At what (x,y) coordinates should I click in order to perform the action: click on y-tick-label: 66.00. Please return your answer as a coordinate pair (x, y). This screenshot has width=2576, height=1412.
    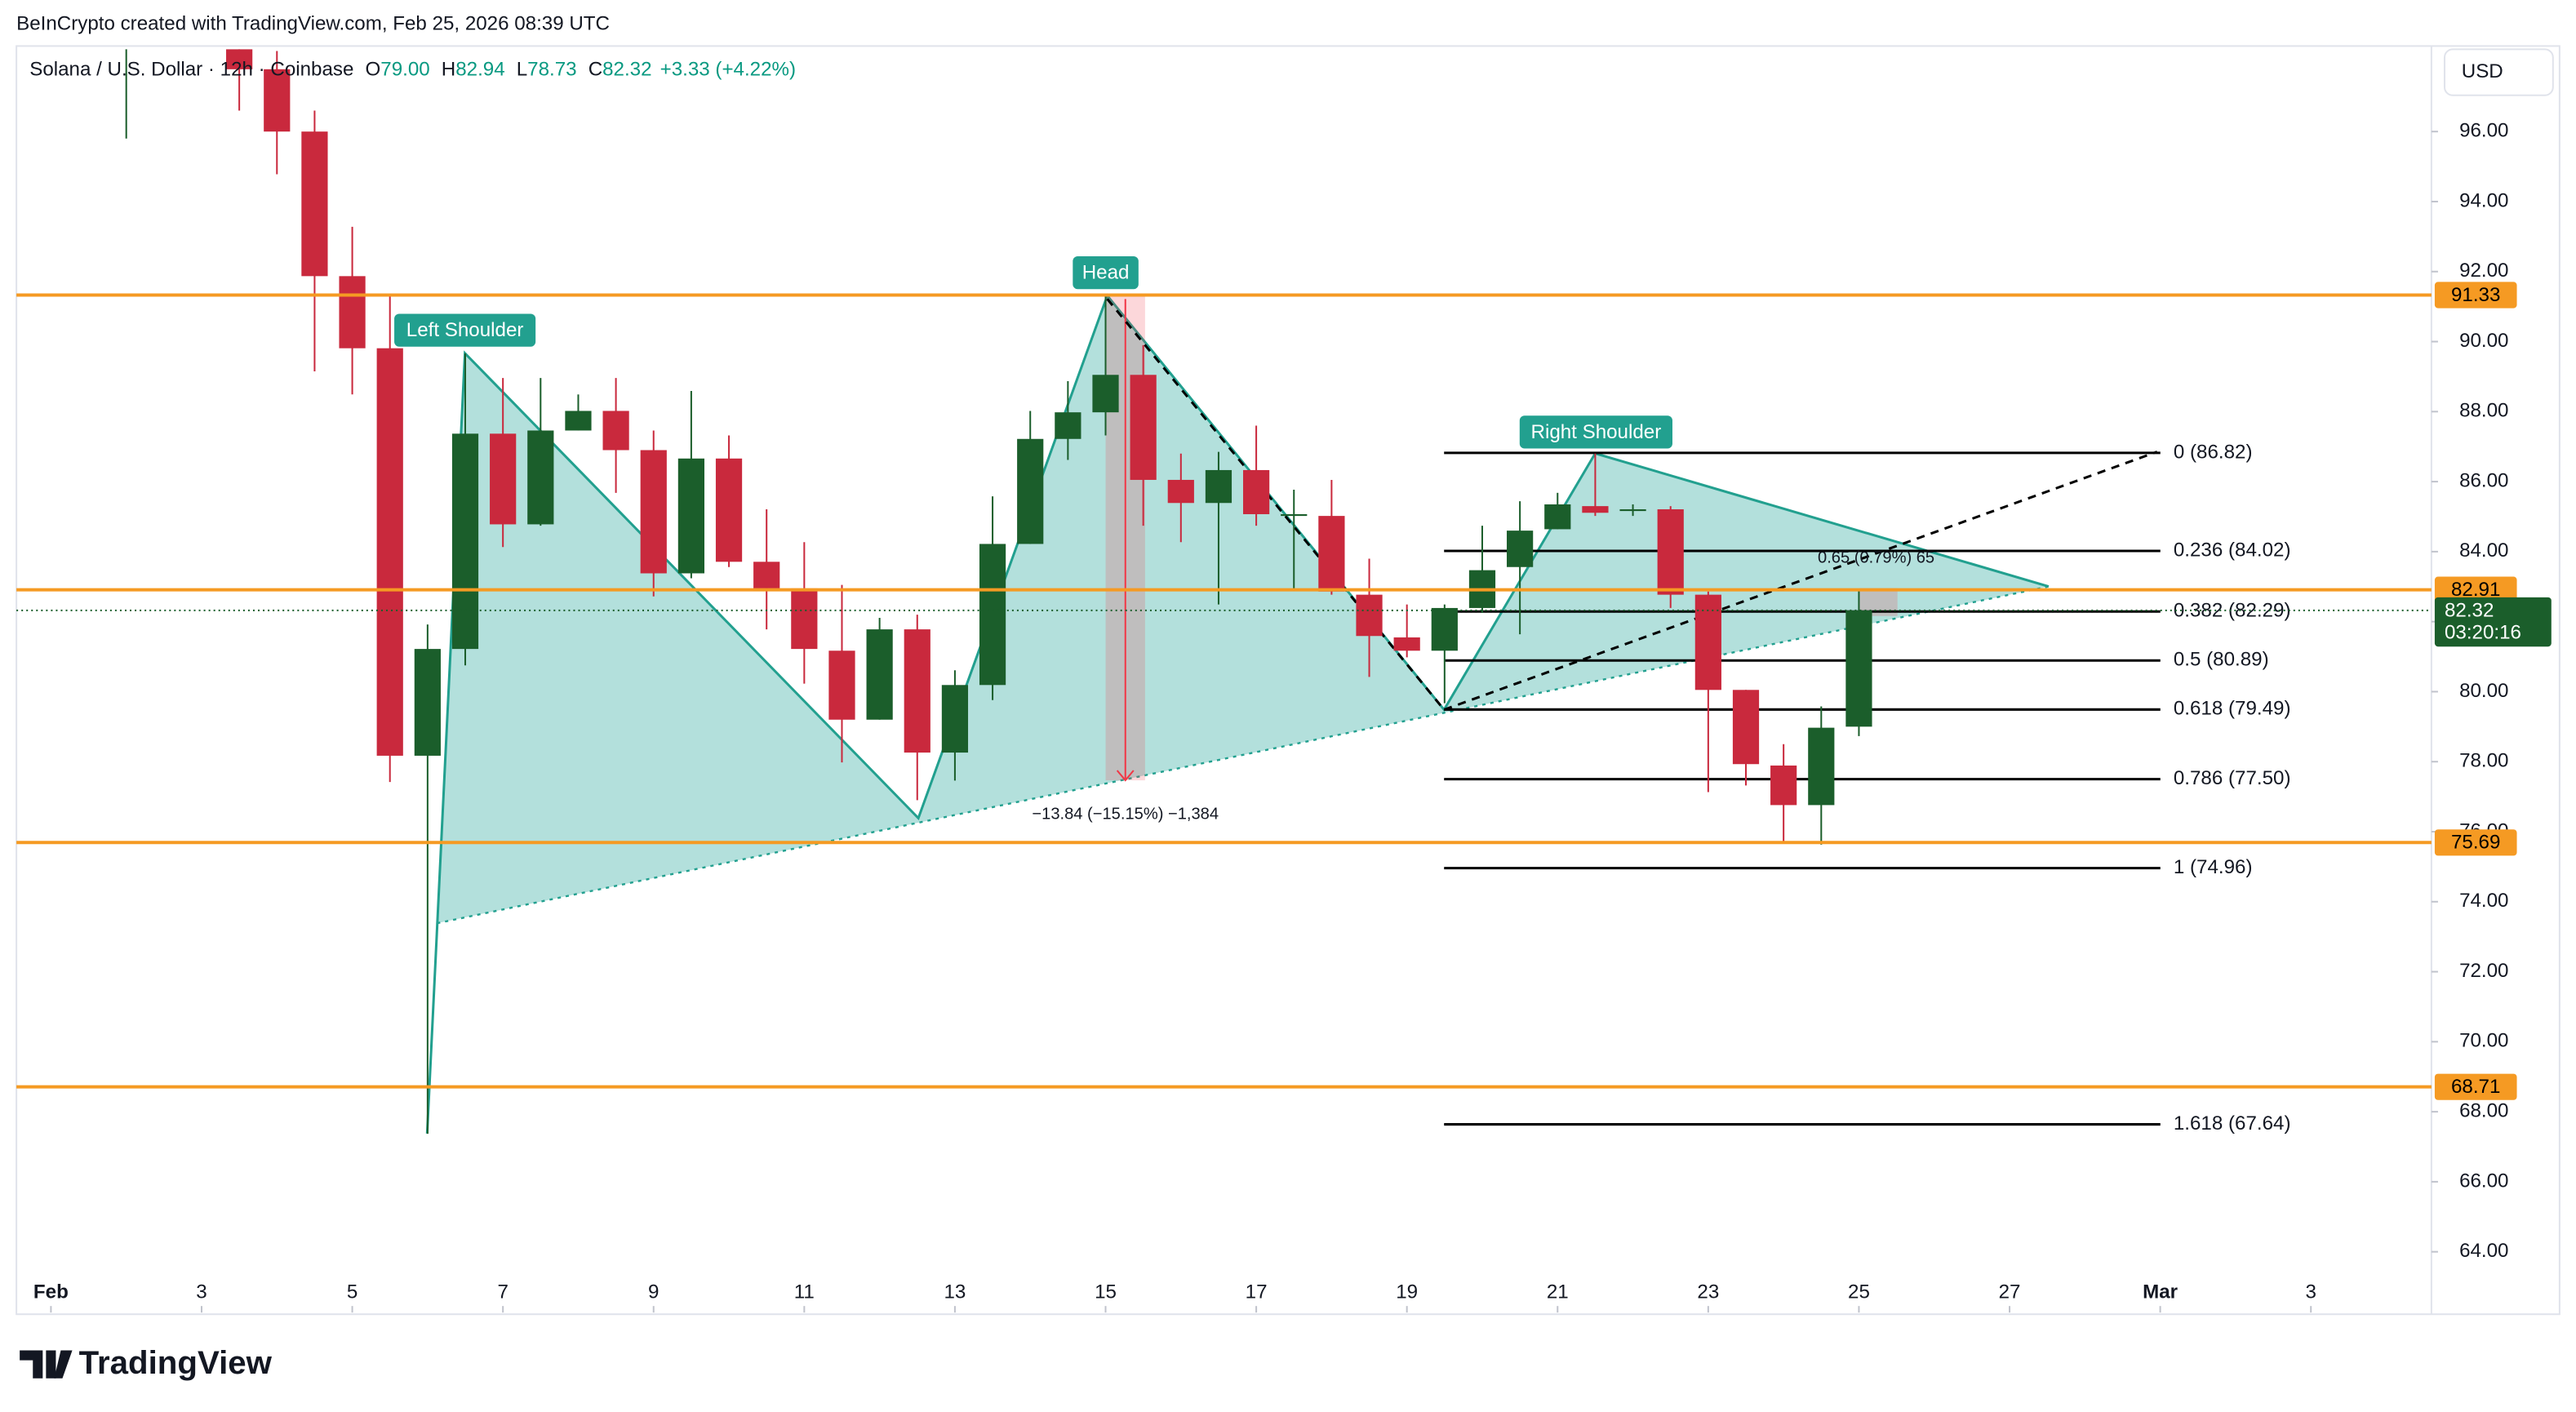
    Looking at the image, I should click on (2483, 1181).